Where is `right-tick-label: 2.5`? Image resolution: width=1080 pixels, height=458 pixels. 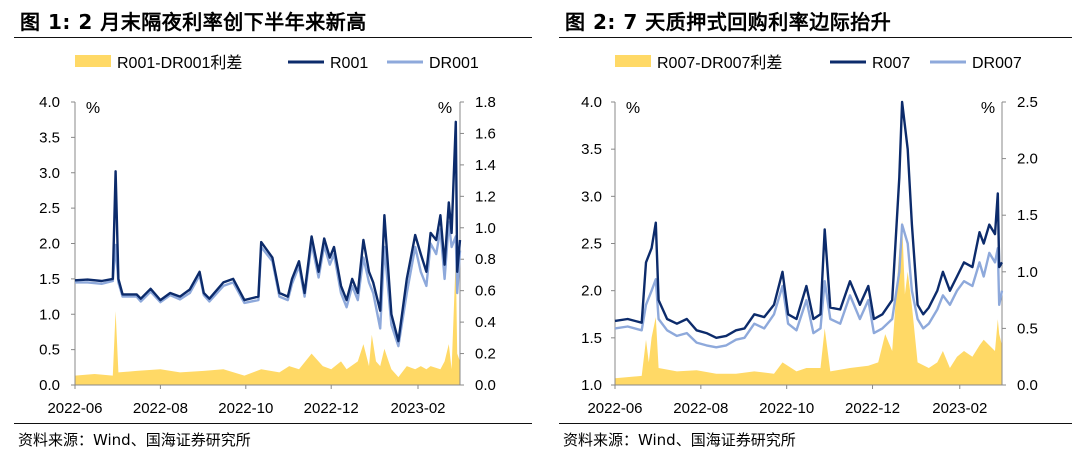
right-tick-label: 2.5 is located at coordinates (1027, 102).